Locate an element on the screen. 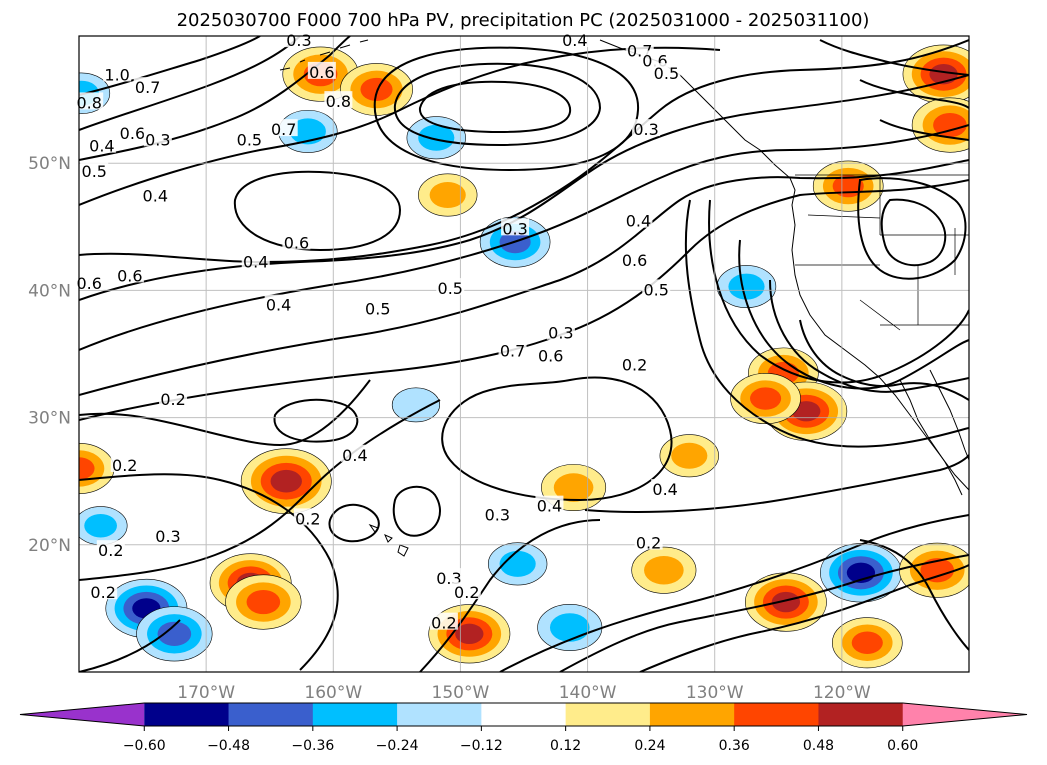  contour-label-text: 0.8 is located at coordinates (88, 102).